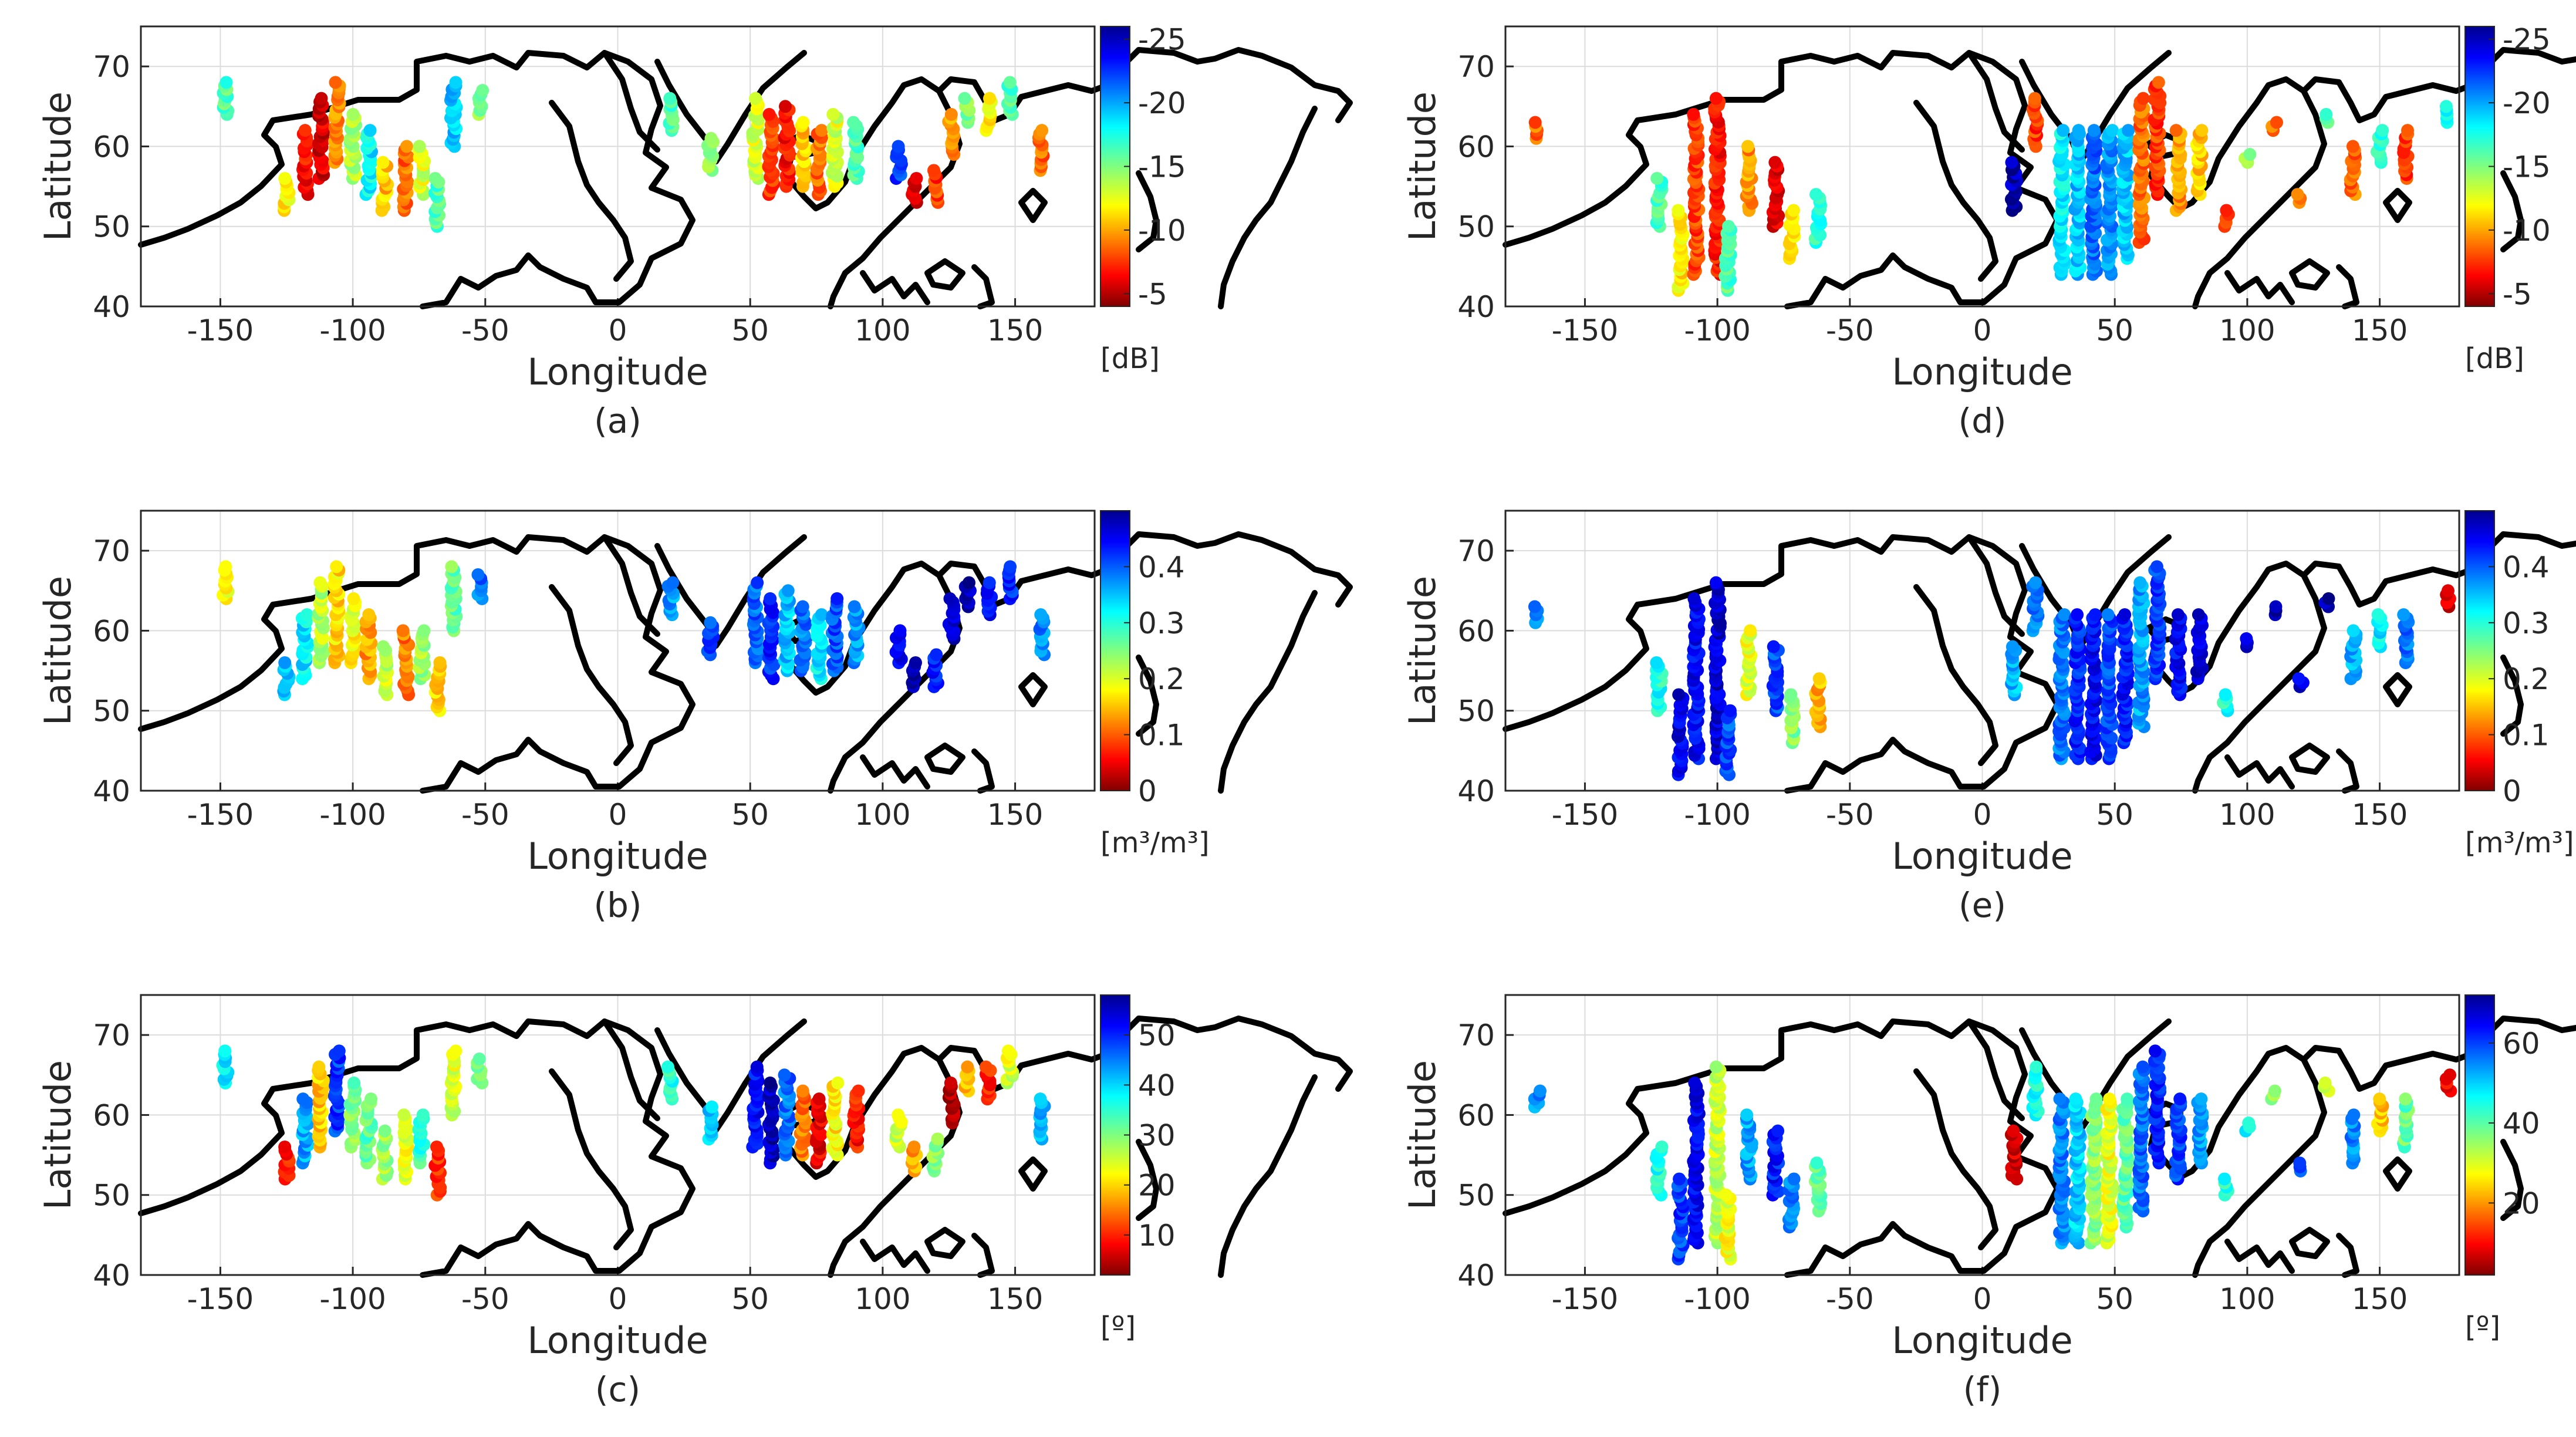 Image resolution: width=2576 pixels, height=1437 pixels. What do you see at coordinates (618, 856) in the screenshot?
I see `x-axis-label: Longitude` at bounding box center [618, 856].